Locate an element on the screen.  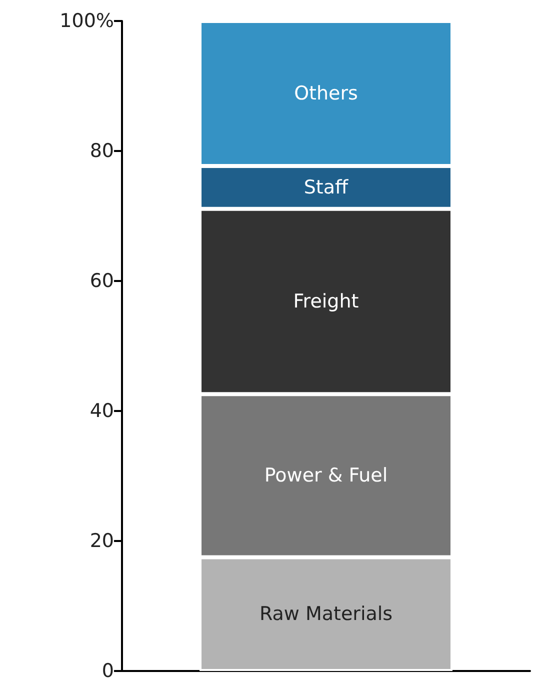
y-tick-label: 100% is located at coordinates (87, 21).